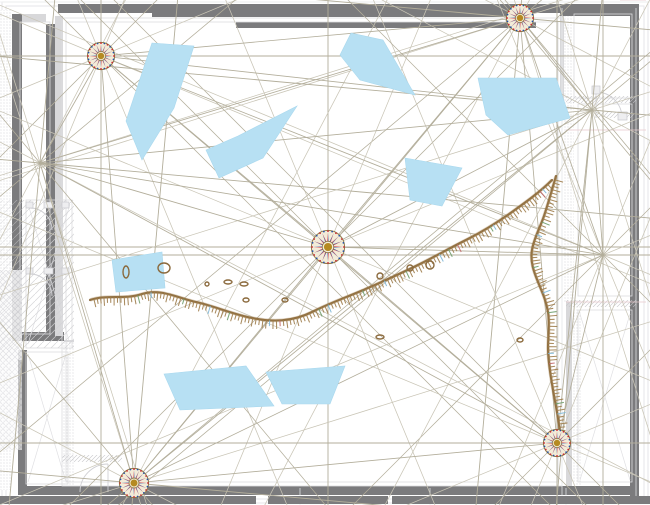 The height and width of the screenshot is (505, 650). I want to click on rhumb-chord, so click(556, 64).